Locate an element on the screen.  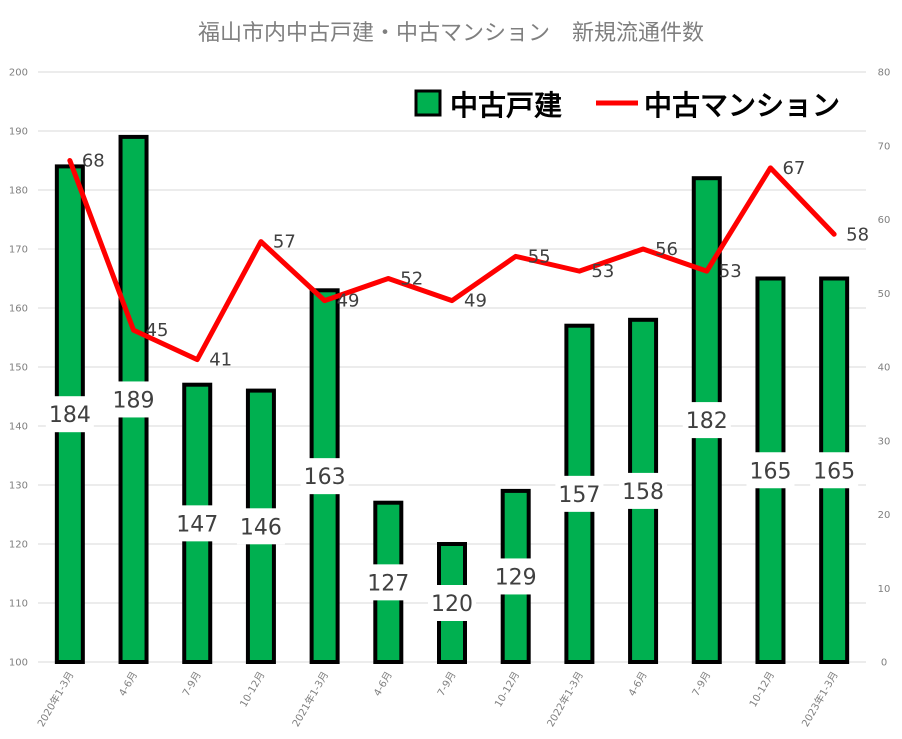
left-axis: 100 110 120 130 140 150 160 170 180 190 200 is located at coordinates (18, 368).